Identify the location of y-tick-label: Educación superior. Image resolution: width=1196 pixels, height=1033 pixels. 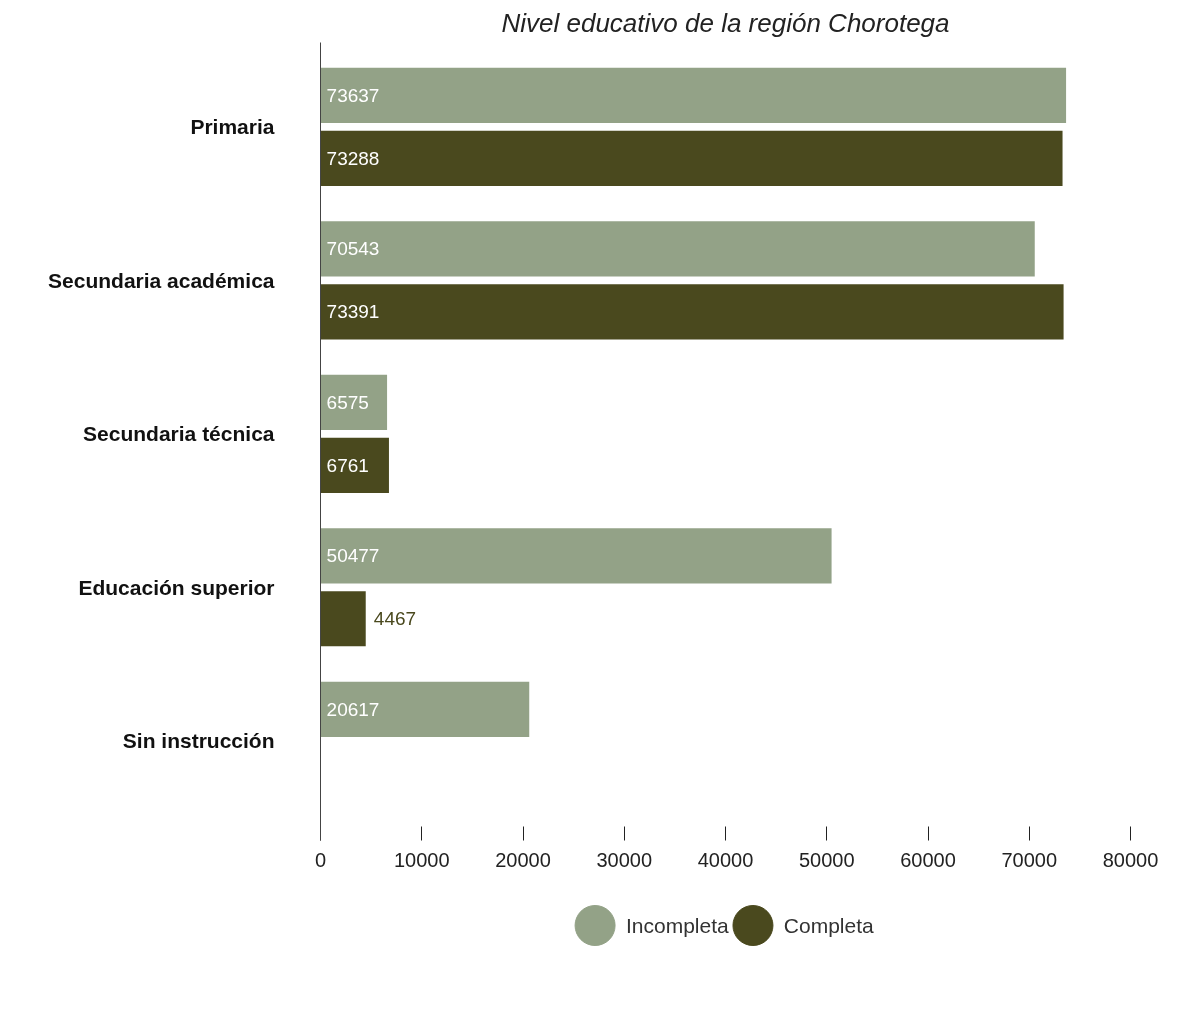
(176, 587).